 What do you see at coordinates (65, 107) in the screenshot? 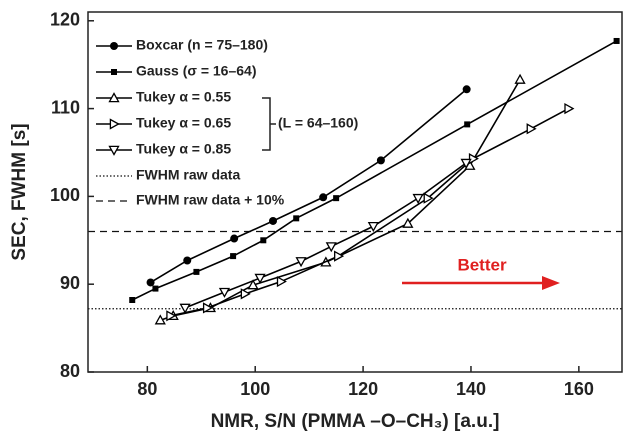
I see `y-tick-label: 110` at bounding box center [65, 107].